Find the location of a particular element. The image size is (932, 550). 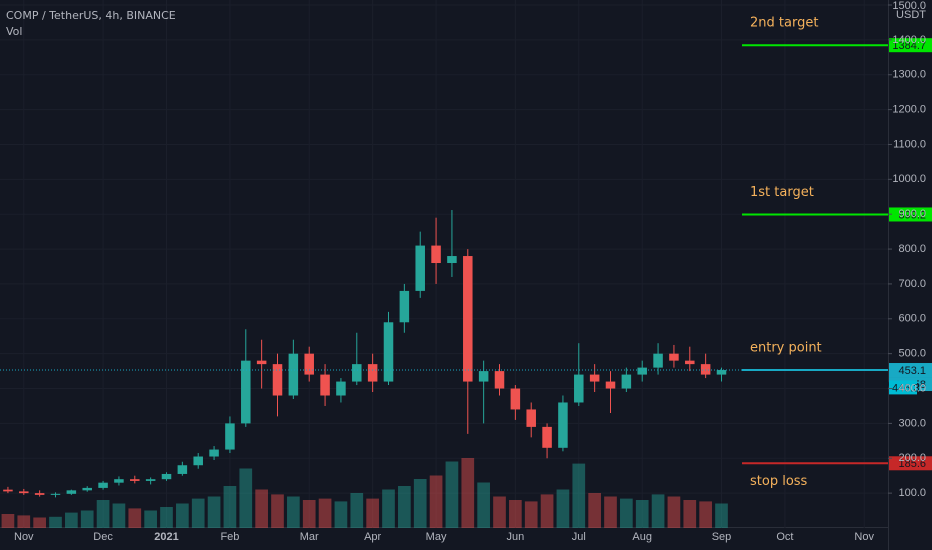

price-label: 446.3 is located at coordinates (906, 388).